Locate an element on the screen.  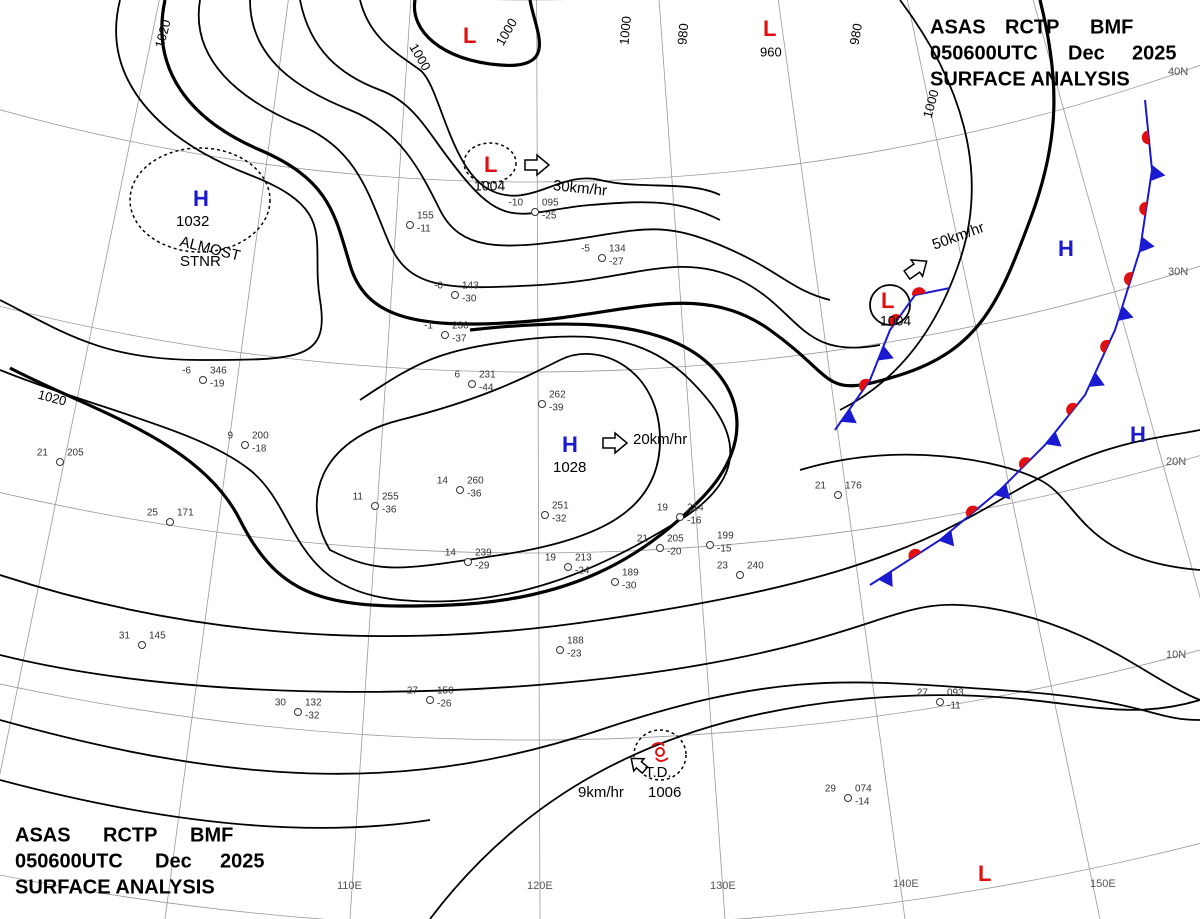
station-pressure: 093 is located at coordinates (955, 693).